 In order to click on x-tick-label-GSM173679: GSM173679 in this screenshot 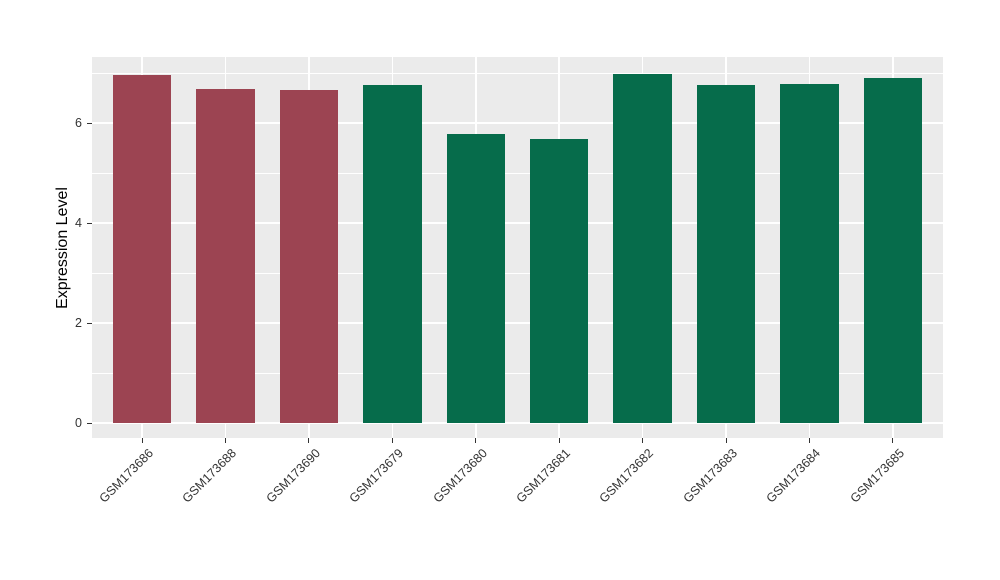, I will do `click(376, 476)`.